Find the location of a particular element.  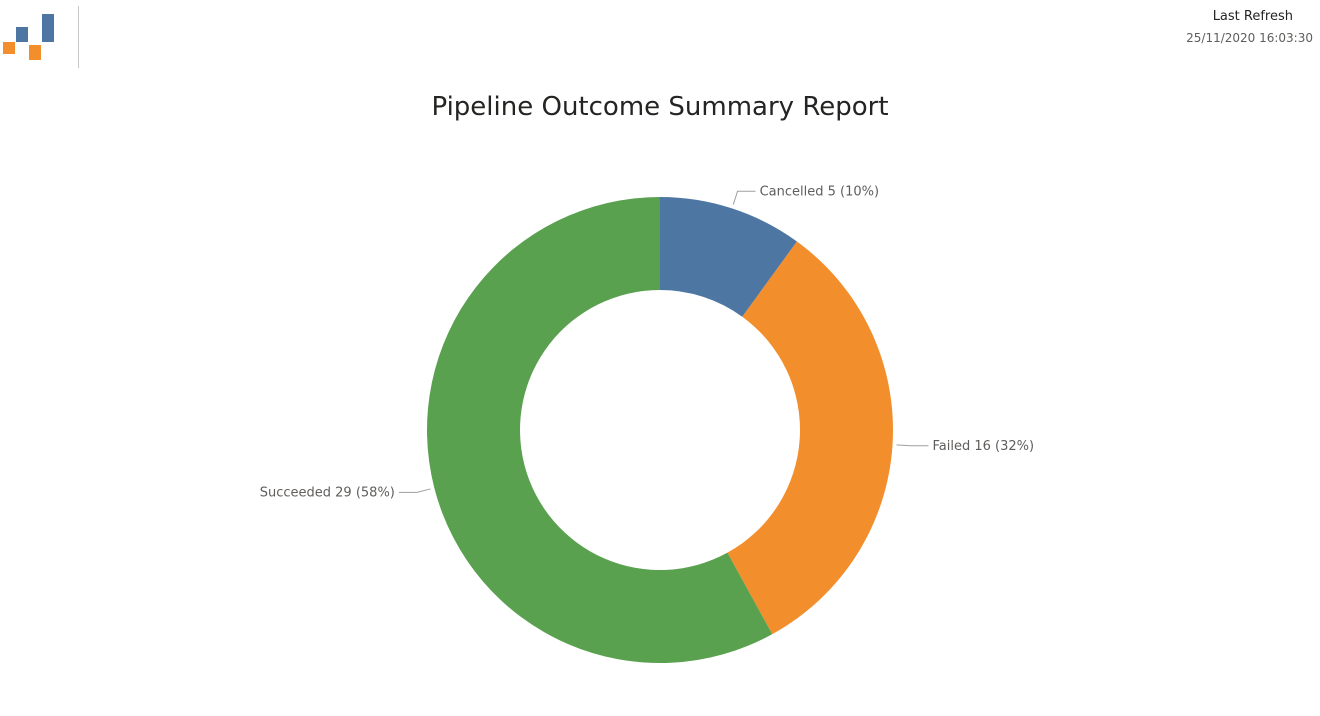

donut-slice-failed is located at coordinates (810, 438).